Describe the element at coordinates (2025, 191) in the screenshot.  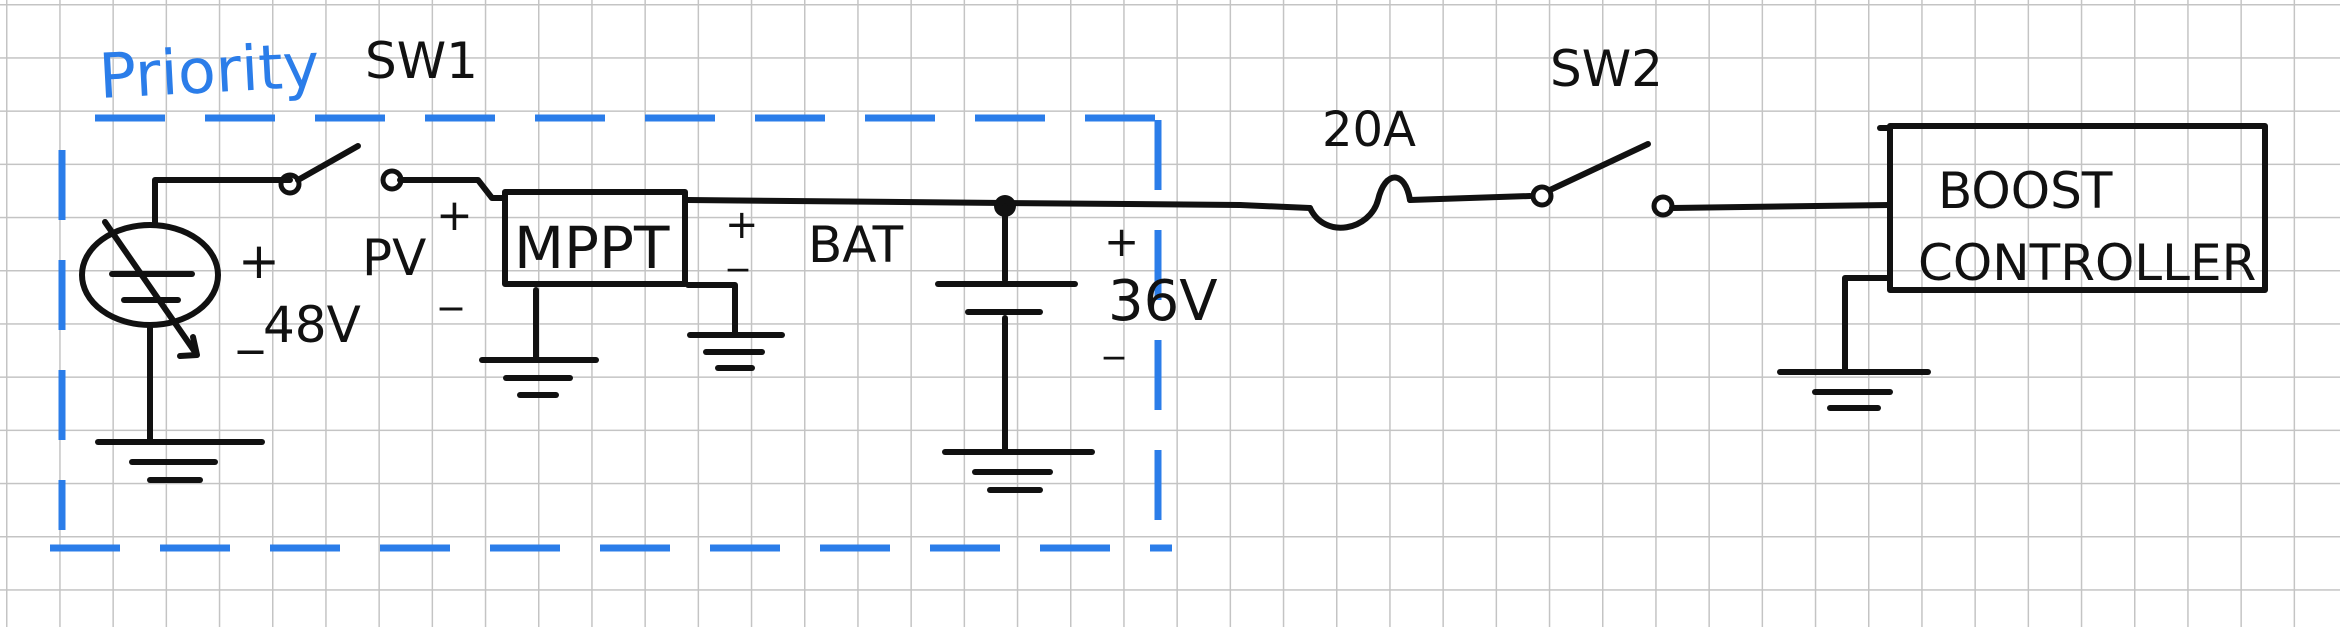
I see `boost-label-line1: BOOST` at that location.